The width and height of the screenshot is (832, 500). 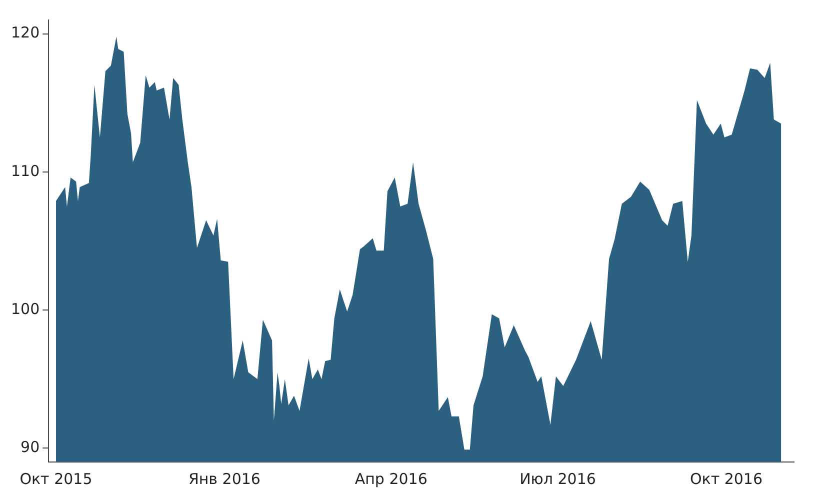 What do you see at coordinates (224, 479) in the screenshot?
I see `x-tick-label: Янв 2016` at bounding box center [224, 479].